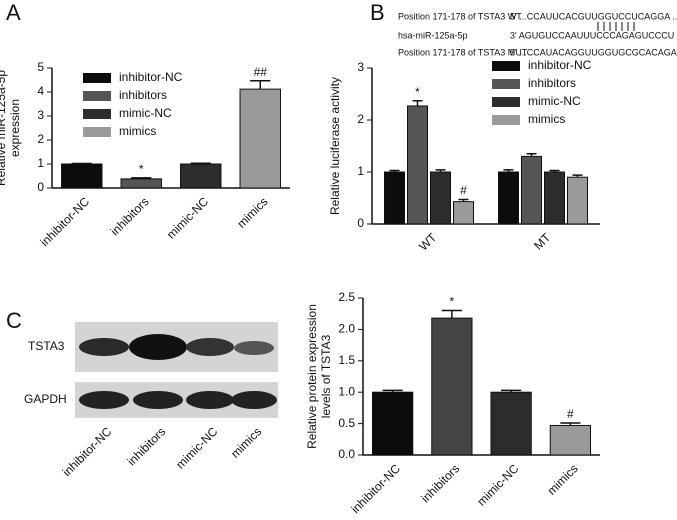 The width and height of the screenshot is (677, 520). Describe the element at coordinates (542, 241) in the screenshot. I see `x-tick-label: MT` at that location.